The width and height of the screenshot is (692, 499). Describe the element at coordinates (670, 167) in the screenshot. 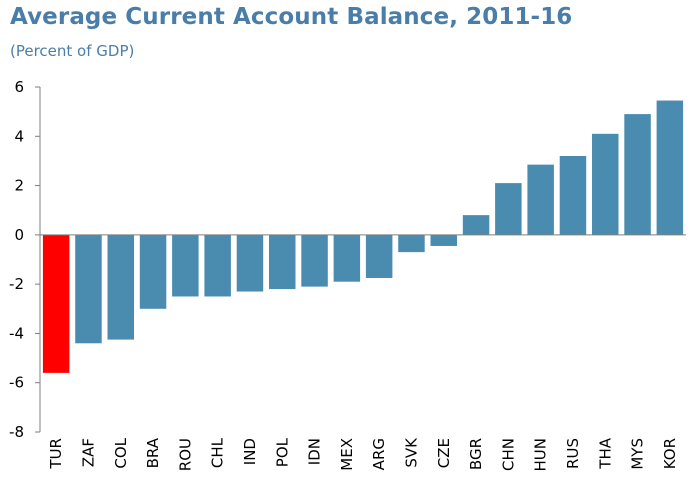

I see `bar-kor` at that location.